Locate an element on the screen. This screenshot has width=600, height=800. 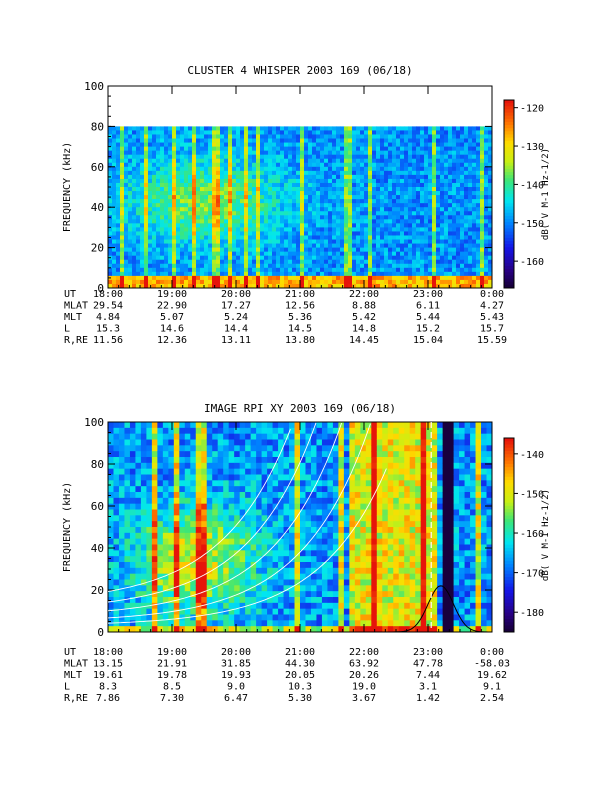
colorbar-swatch is located at coordinates (509, 192).